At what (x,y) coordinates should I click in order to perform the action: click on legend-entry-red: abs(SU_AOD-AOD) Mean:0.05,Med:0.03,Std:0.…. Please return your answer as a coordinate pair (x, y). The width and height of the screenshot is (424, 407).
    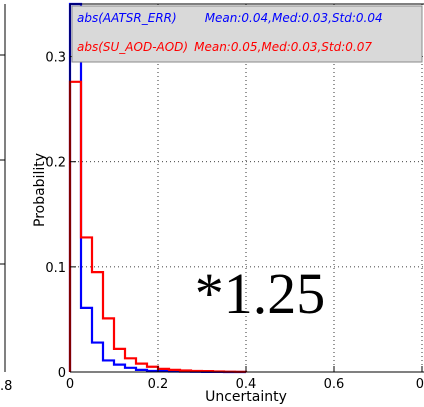
    Looking at the image, I should click on (224, 47).